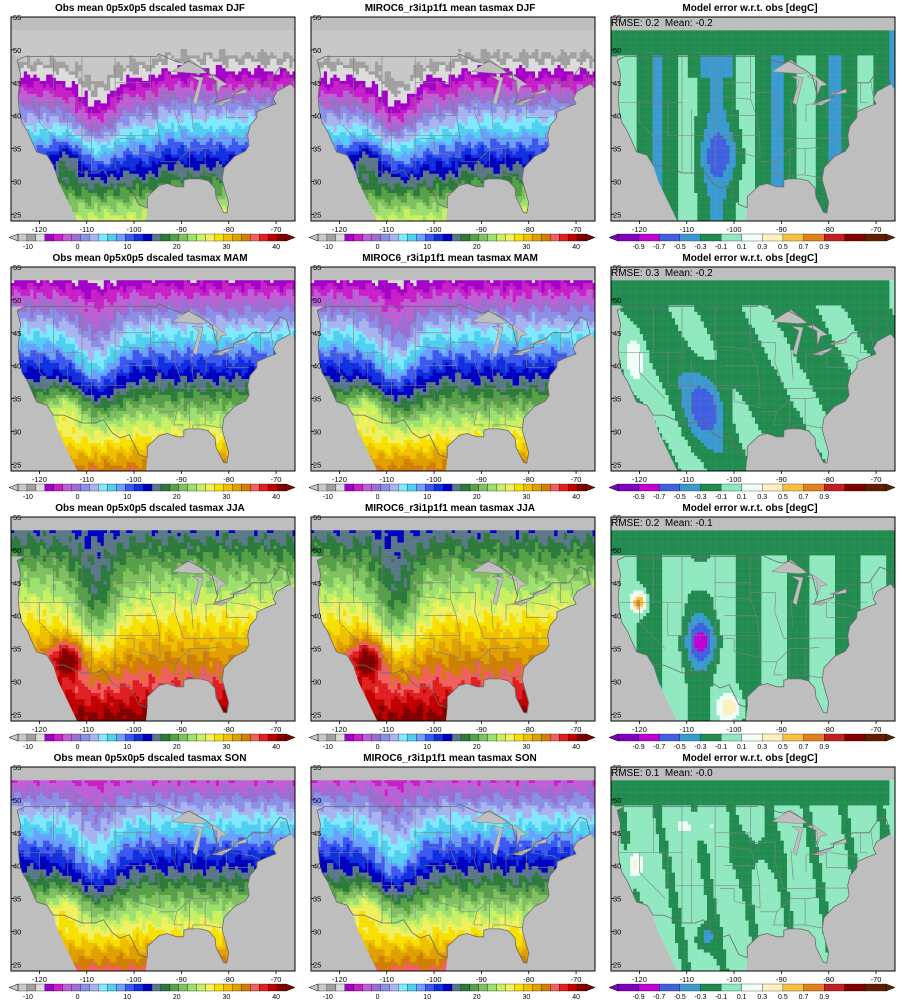 The width and height of the screenshot is (900, 1000). I want to click on y-tick-label: 40, so click(617, 616).